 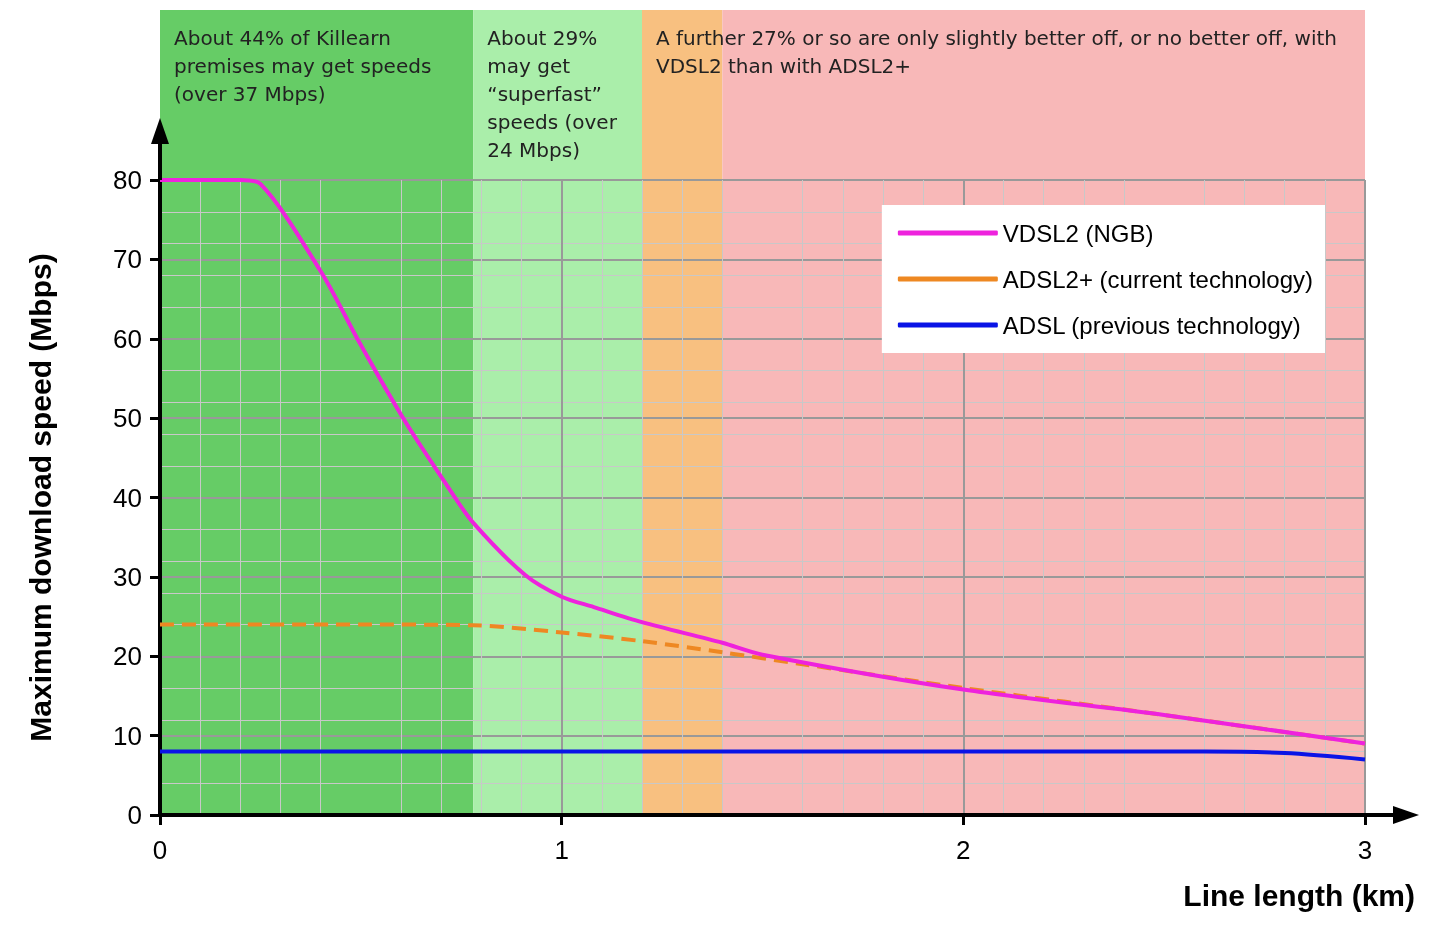 What do you see at coordinates (1299, 895) in the screenshot?
I see `x-axis-title: Line length (km)` at bounding box center [1299, 895].